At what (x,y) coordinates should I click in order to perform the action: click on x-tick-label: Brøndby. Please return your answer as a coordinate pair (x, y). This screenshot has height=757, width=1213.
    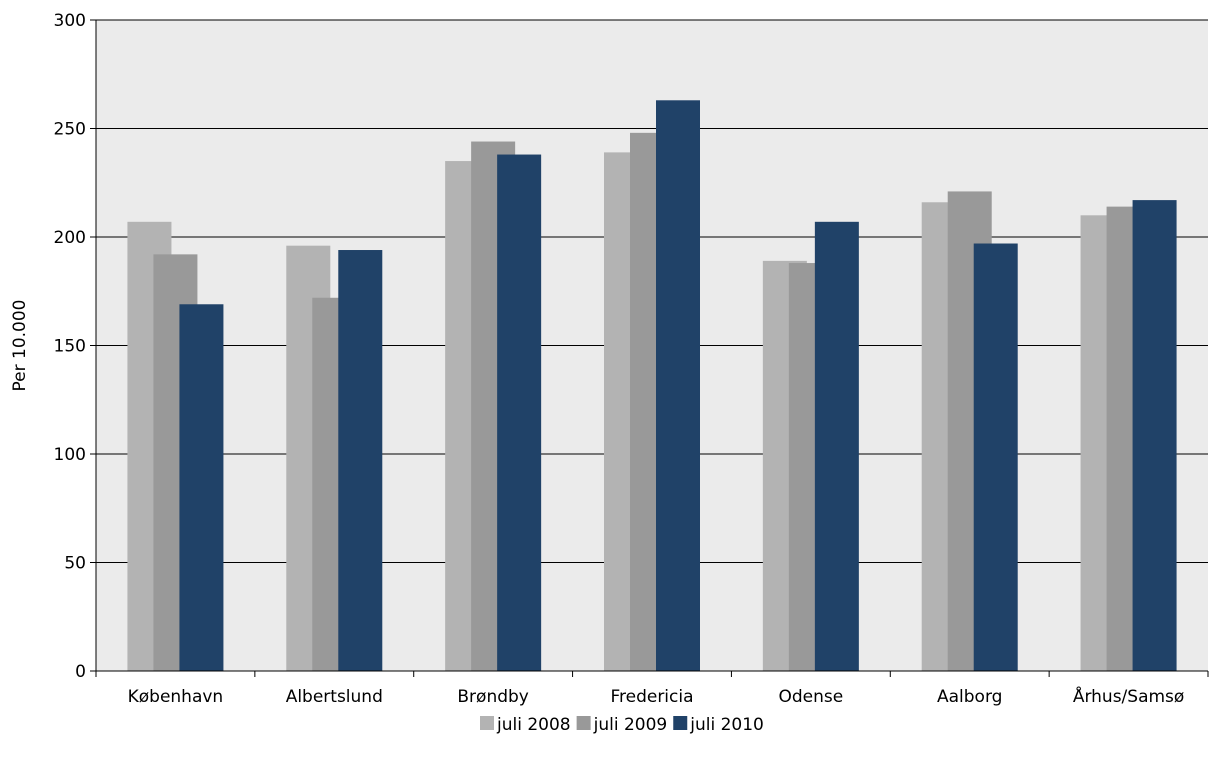
    Looking at the image, I should click on (492, 697).